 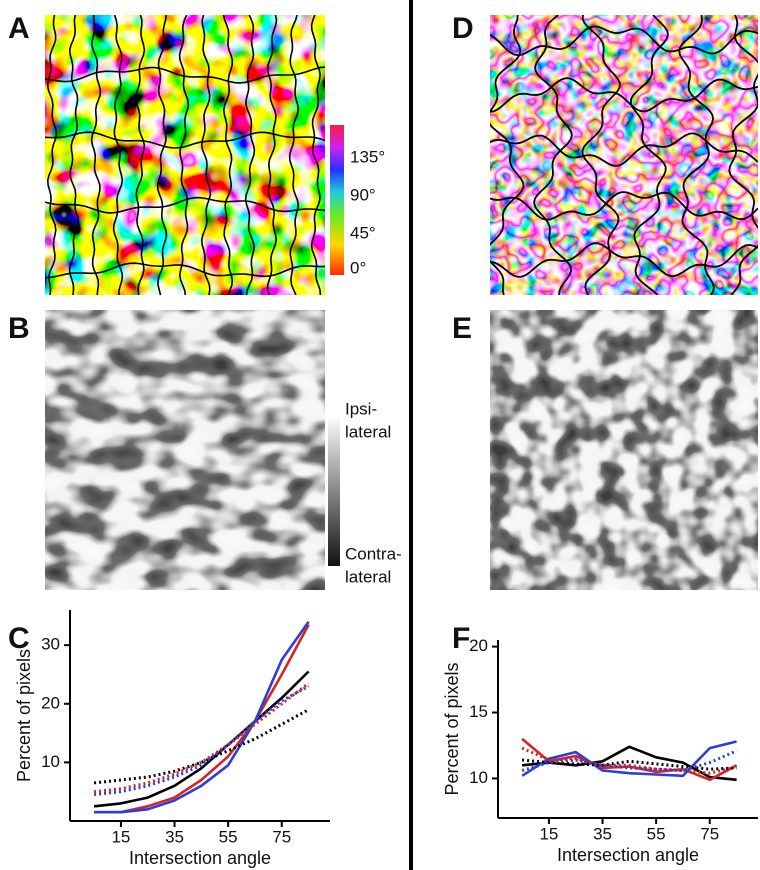 What do you see at coordinates (337, 200) in the screenshot?
I see `orientation-colorbar` at bounding box center [337, 200].